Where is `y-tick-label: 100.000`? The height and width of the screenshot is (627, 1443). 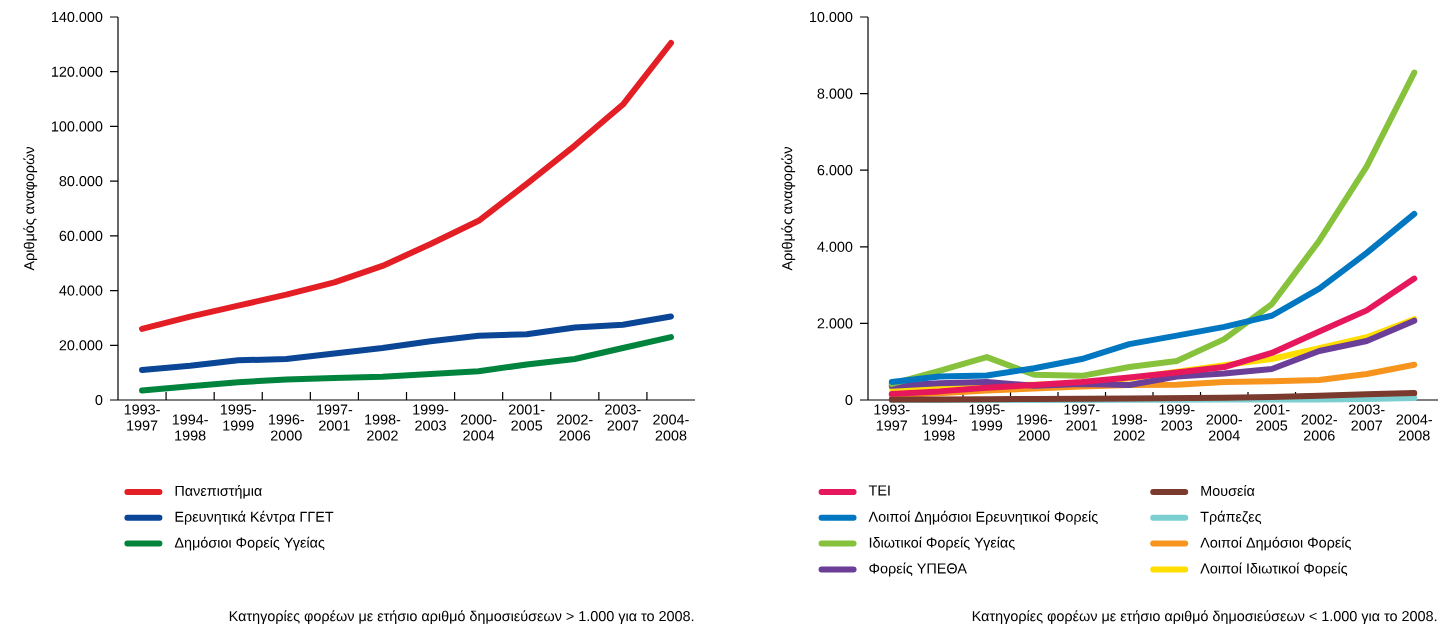 y-tick-label: 100.000 is located at coordinates (77, 126).